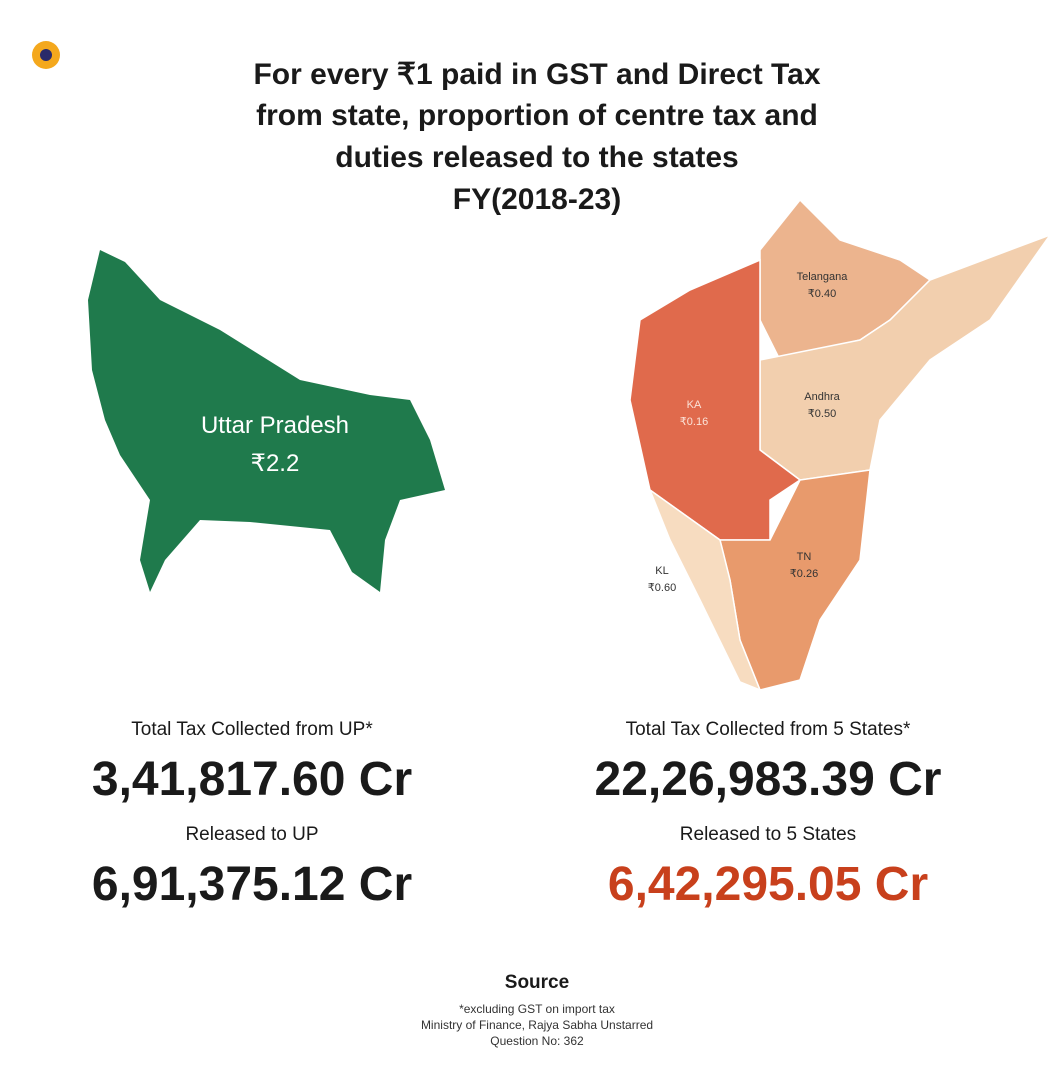 The image size is (1059, 1080). What do you see at coordinates (804, 574) in the screenshot?
I see `region-value: ₹0.26` at bounding box center [804, 574].